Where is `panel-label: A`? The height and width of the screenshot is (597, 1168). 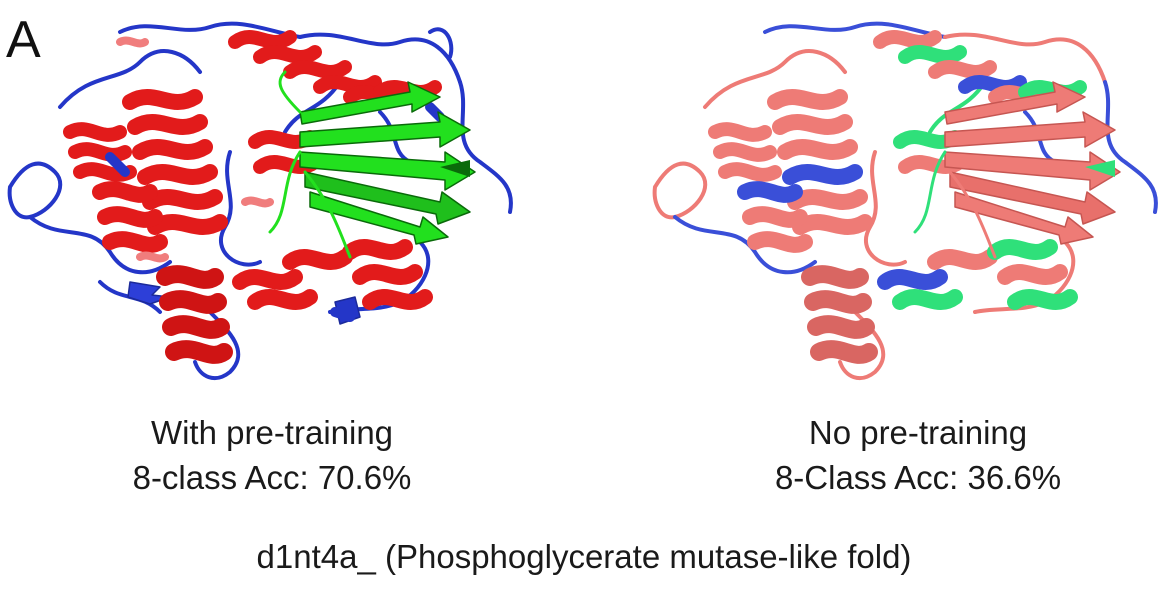
panel-label: A is located at coordinates (23, 40).